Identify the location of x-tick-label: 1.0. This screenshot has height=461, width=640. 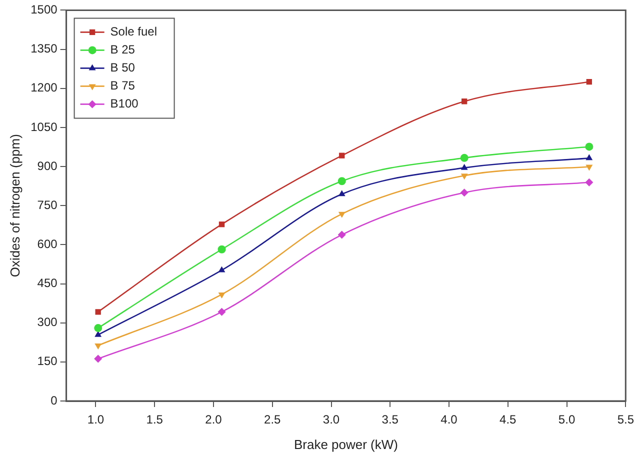
(95, 419).